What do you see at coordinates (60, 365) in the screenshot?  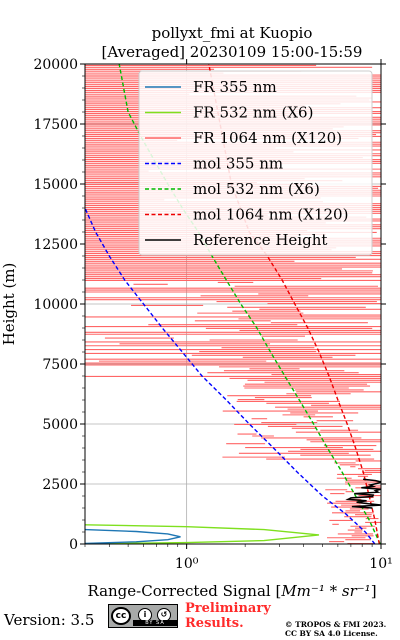 I see `y-tick-label: 7500` at bounding box center [60, 365].